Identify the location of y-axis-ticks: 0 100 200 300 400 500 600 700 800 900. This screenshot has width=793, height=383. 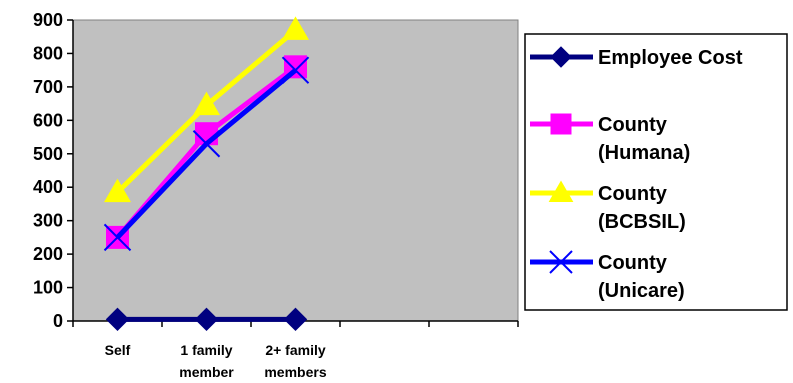
(53, 170).